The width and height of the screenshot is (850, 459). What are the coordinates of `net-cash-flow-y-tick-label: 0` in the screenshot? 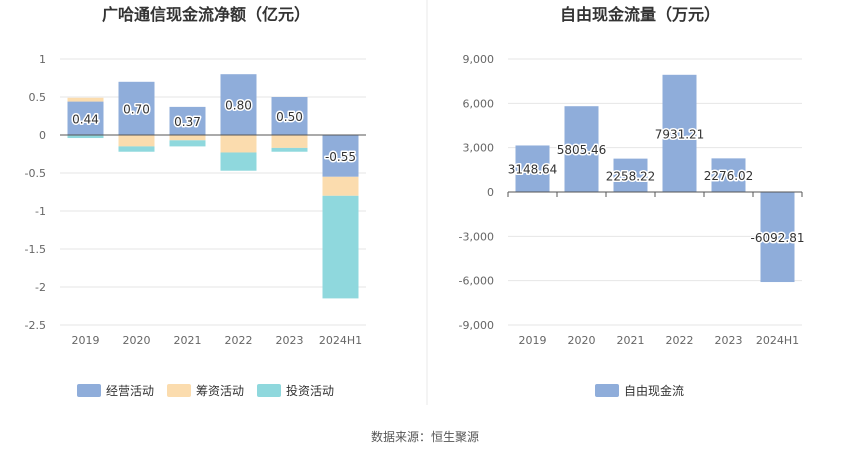 It's located at (42, 135).